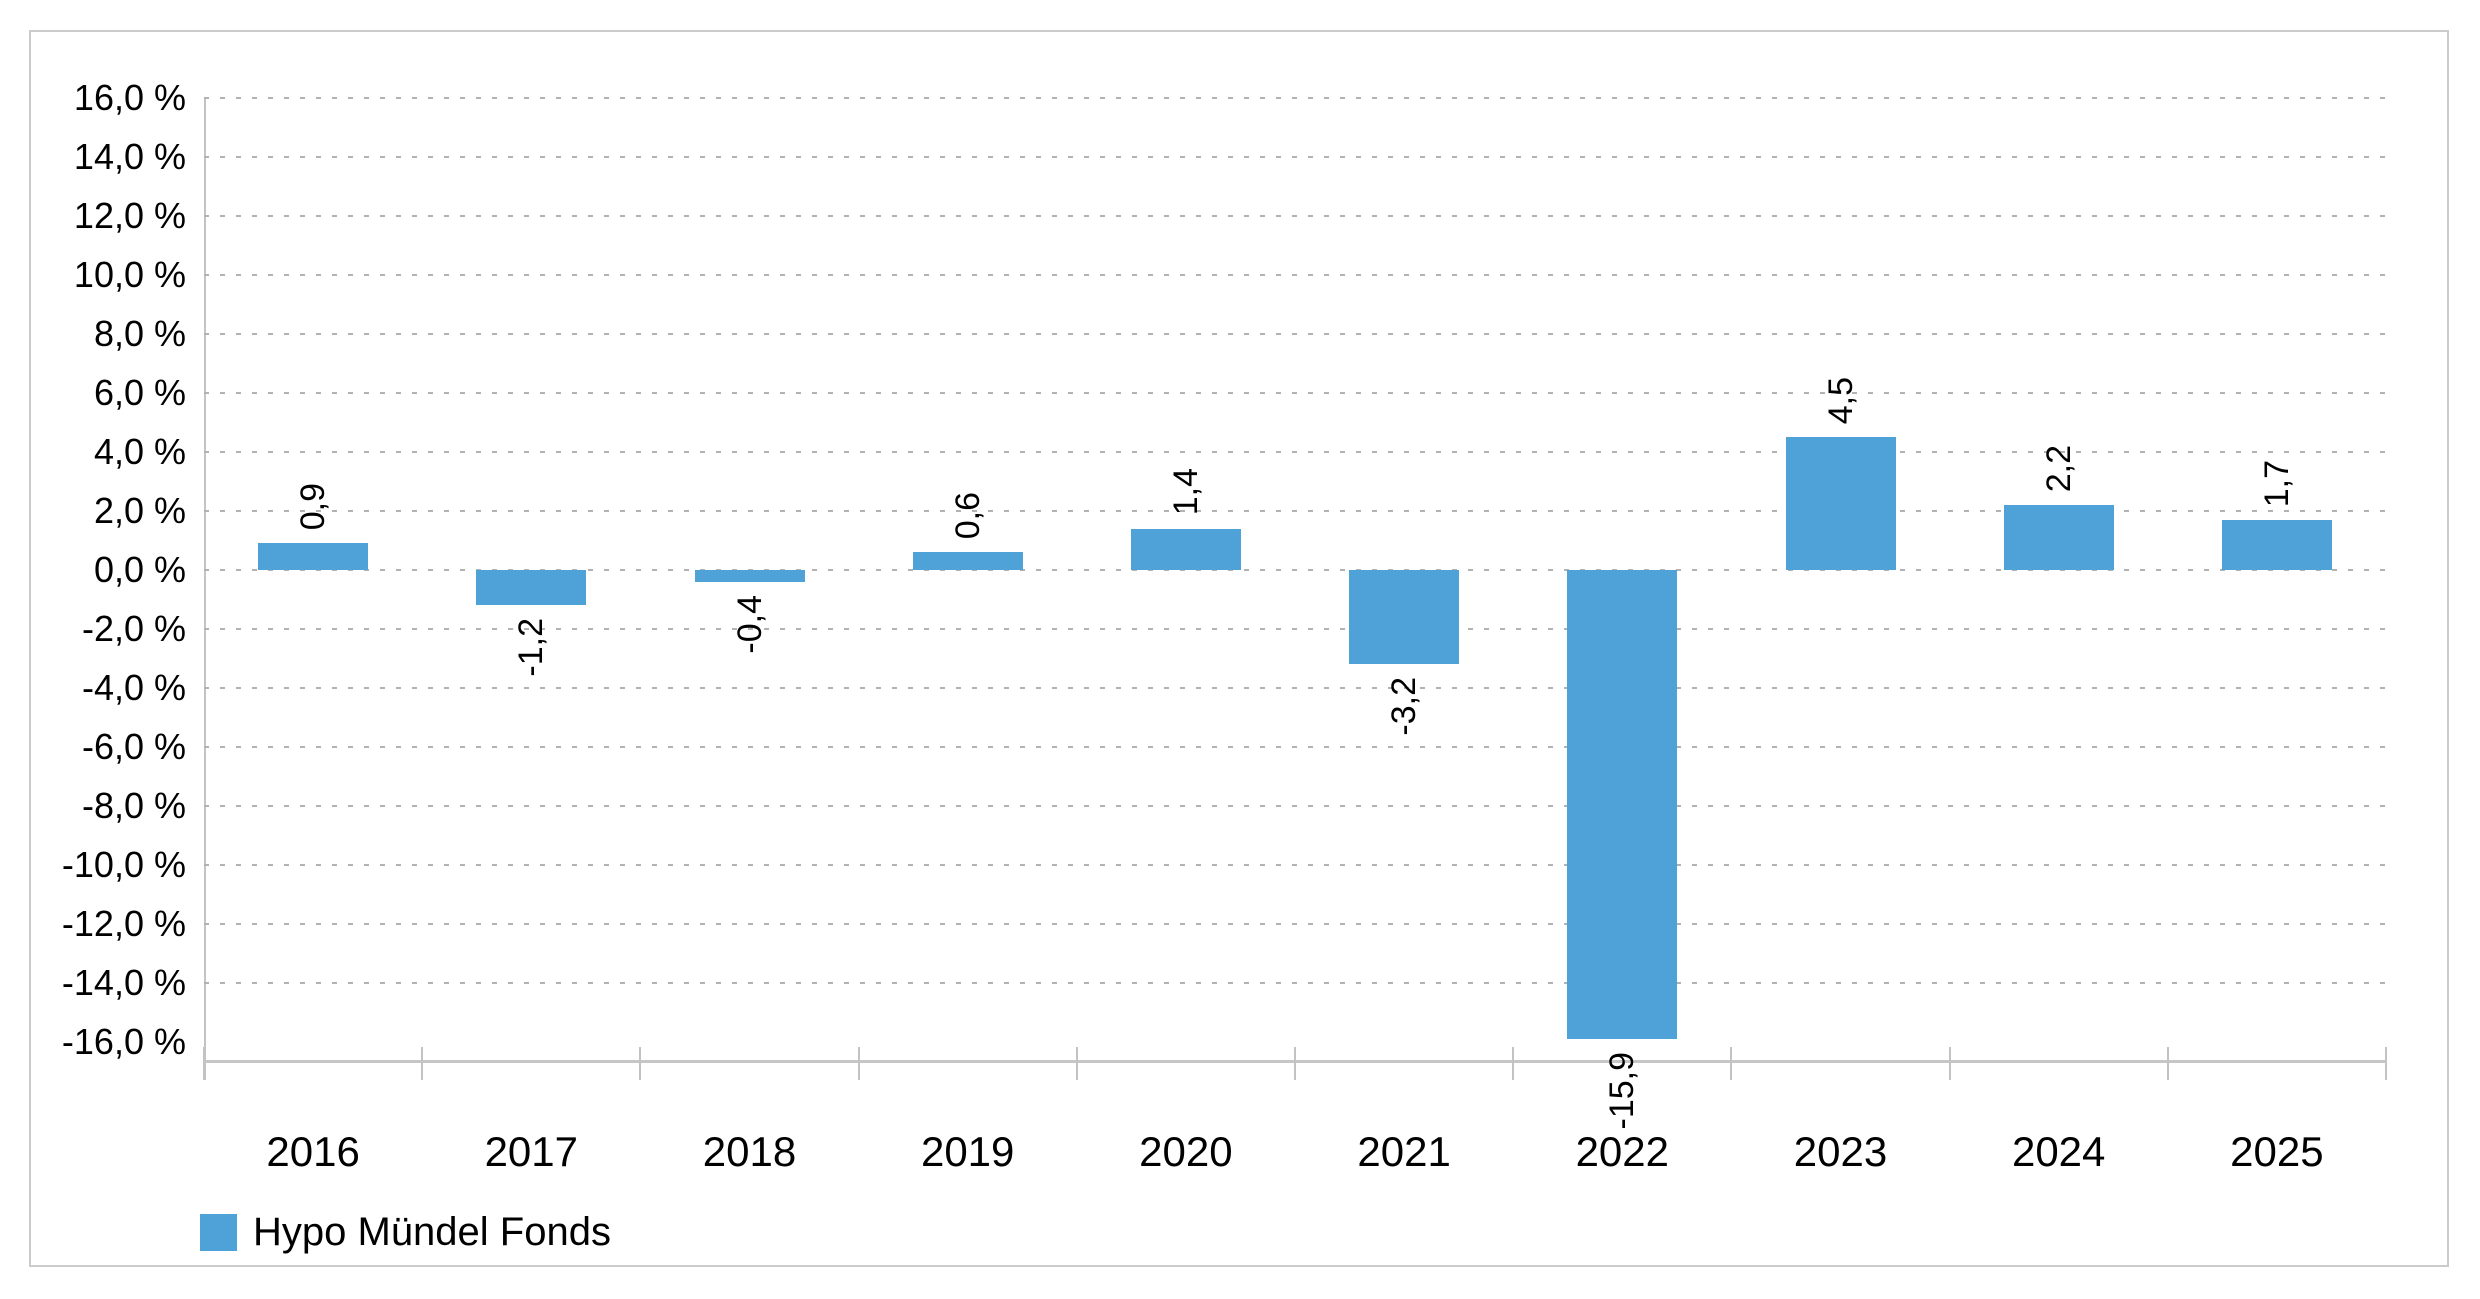 This screenshot has width=2480, height=1299. Describe the element at coordinates (218, 1232) in the screenshot. I see `legend-swatch` at that location.